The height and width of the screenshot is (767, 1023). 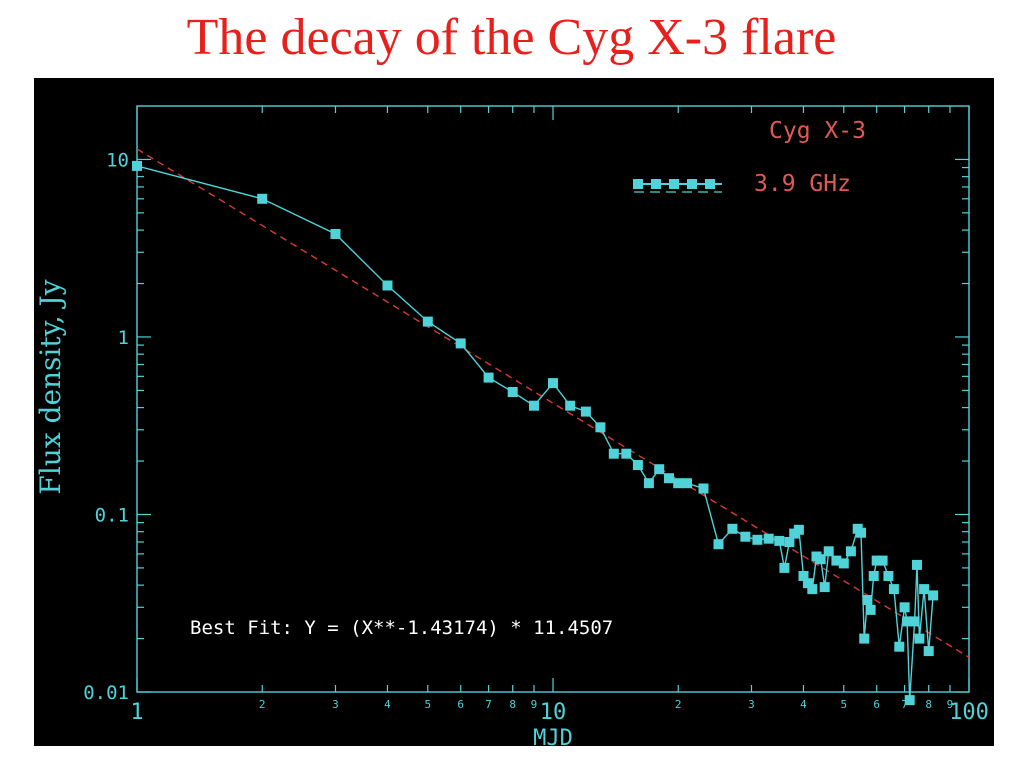 I want to click on x-minor-tick-label-13: 7, so click(x=904, y=704).